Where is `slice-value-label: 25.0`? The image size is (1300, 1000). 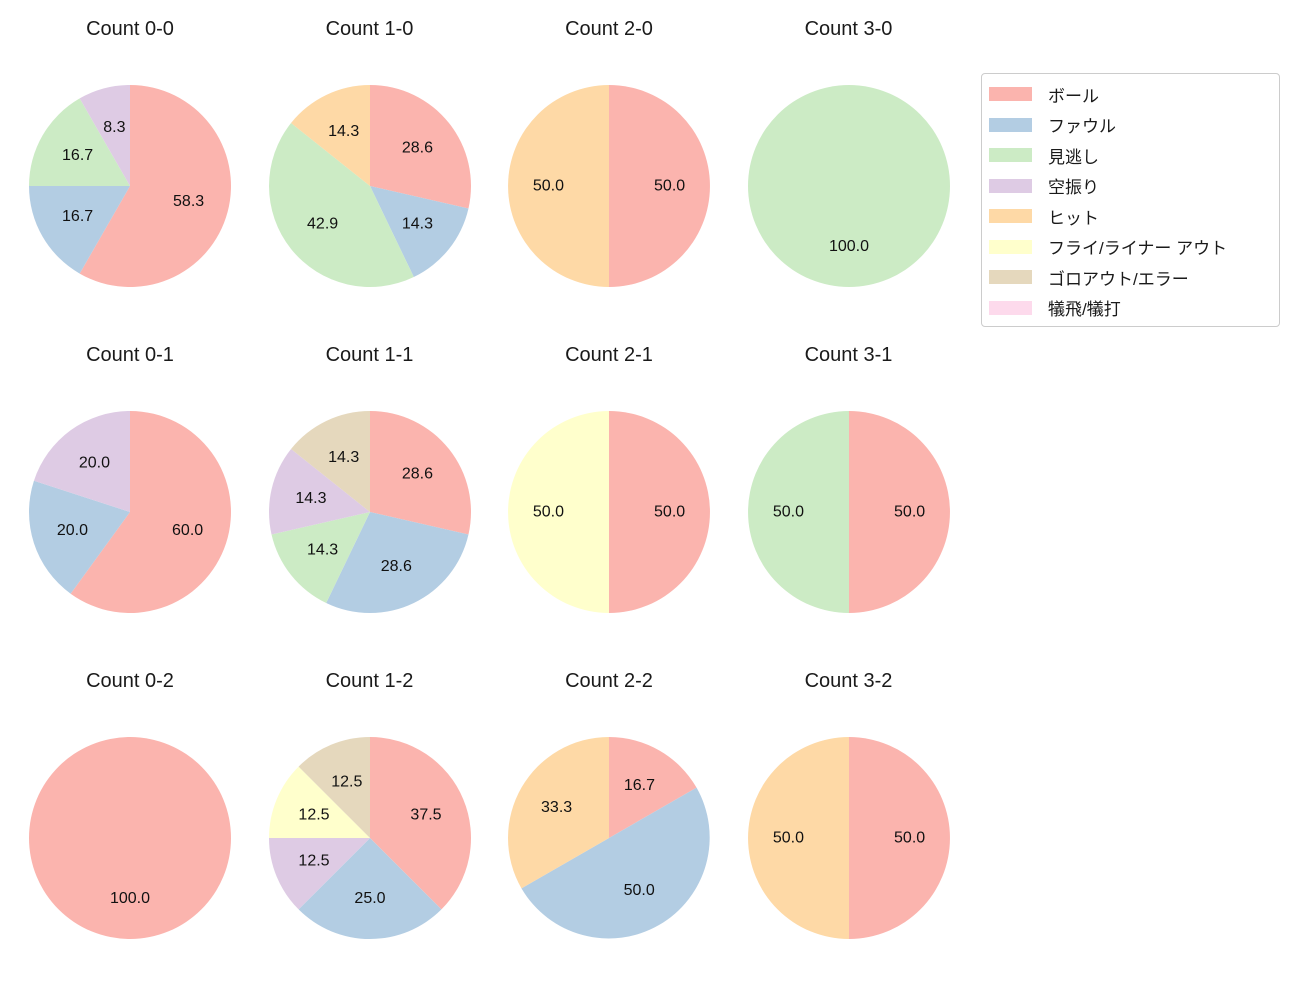
slice-value-label: 25.0 is located at coordinates (369, 898).